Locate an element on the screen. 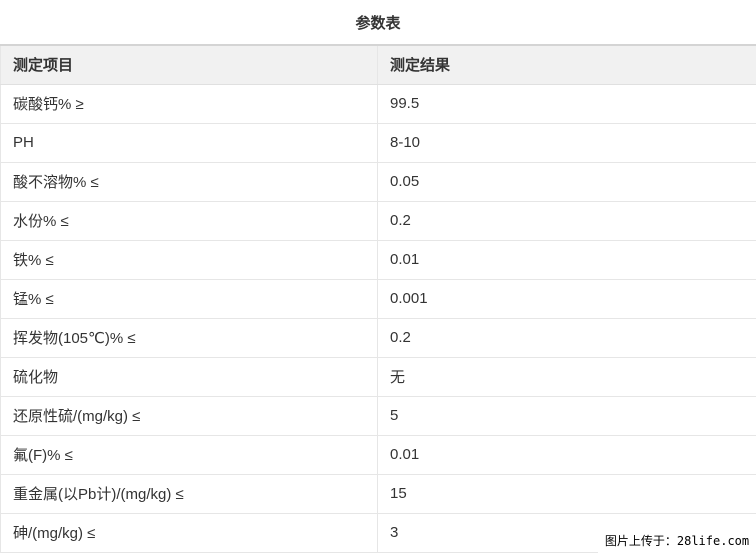  item-cell: 铁% ≤ is located at coordinates (189, 259).